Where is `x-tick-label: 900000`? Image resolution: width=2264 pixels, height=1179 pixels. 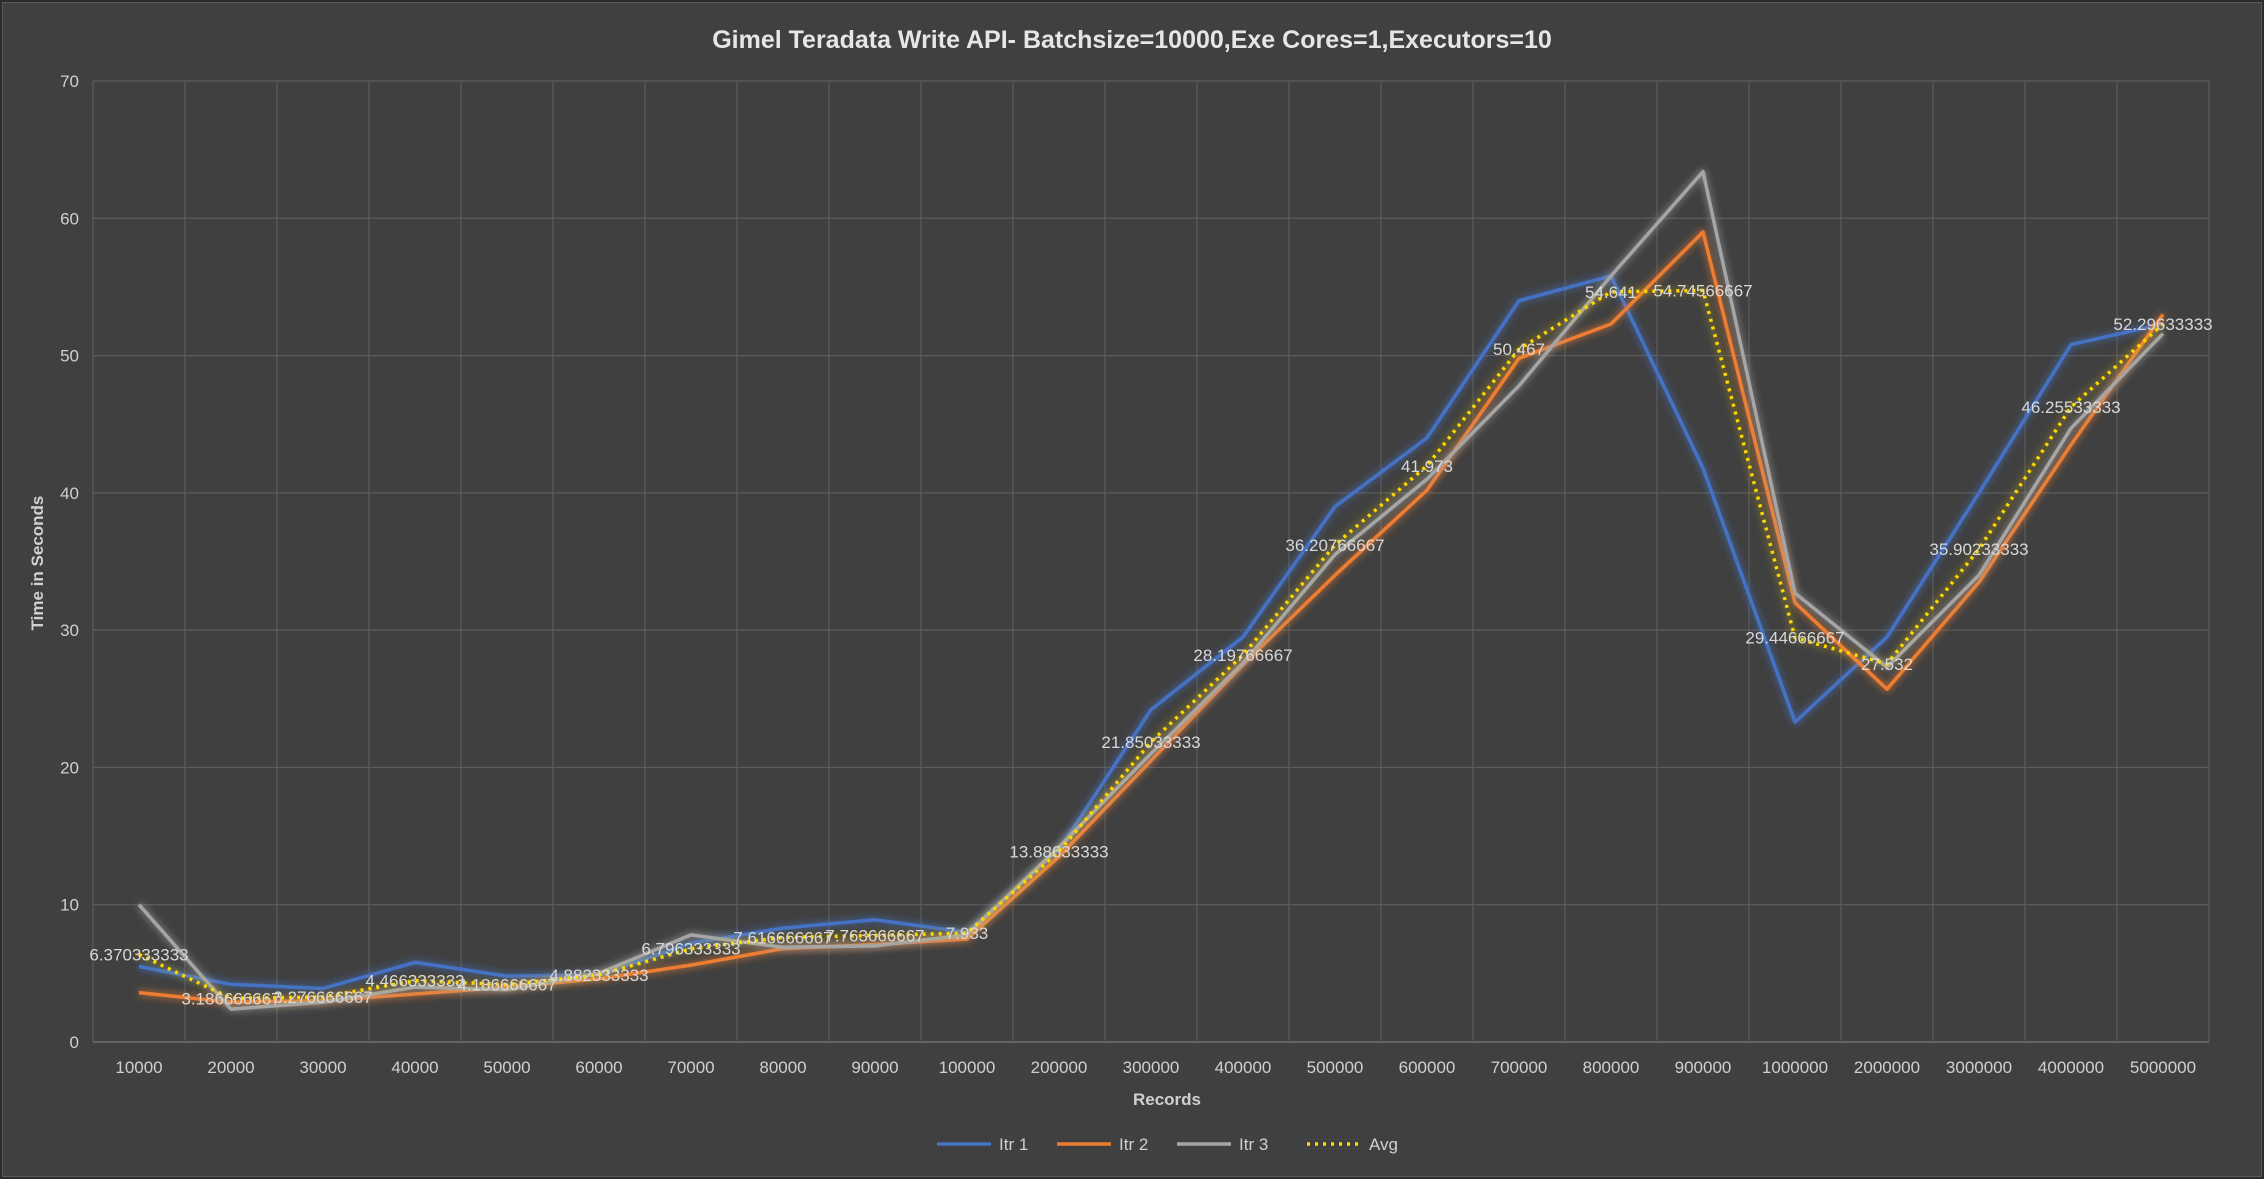
x-tick-label: 900000 is located at coordinates (1703, 1067).